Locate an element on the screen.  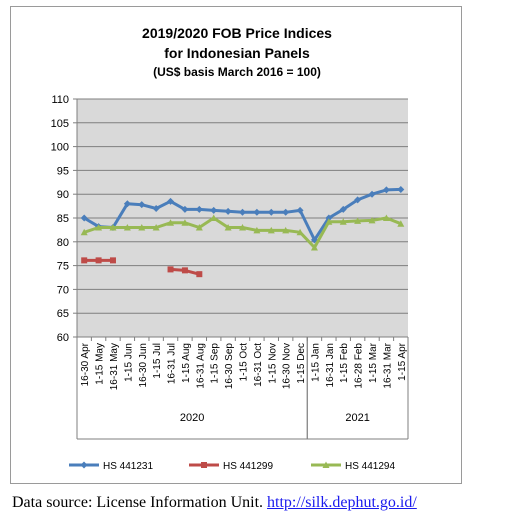
year-group-label: 2020 is located at coordinates (192, 418).